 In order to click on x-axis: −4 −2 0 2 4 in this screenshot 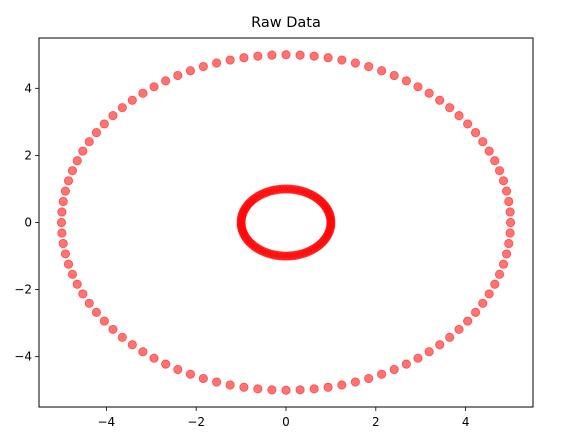, I will do `click(284, 418)`.